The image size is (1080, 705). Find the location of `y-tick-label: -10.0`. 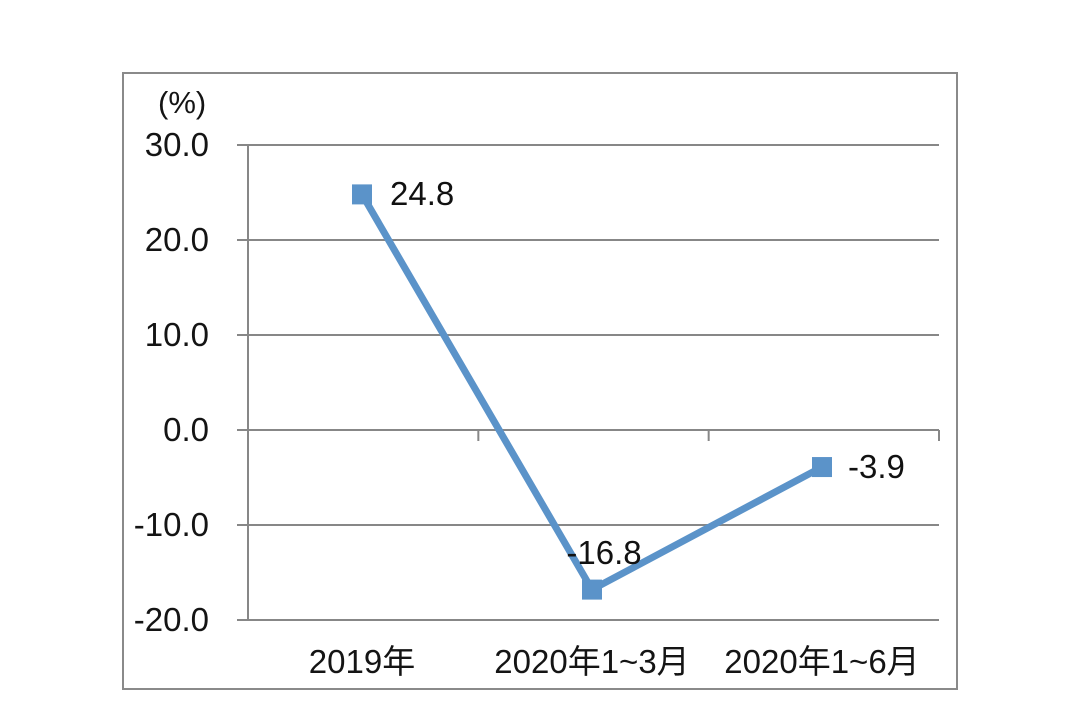

y-tick-label: -10.0 is located at coordinates (171, 524).